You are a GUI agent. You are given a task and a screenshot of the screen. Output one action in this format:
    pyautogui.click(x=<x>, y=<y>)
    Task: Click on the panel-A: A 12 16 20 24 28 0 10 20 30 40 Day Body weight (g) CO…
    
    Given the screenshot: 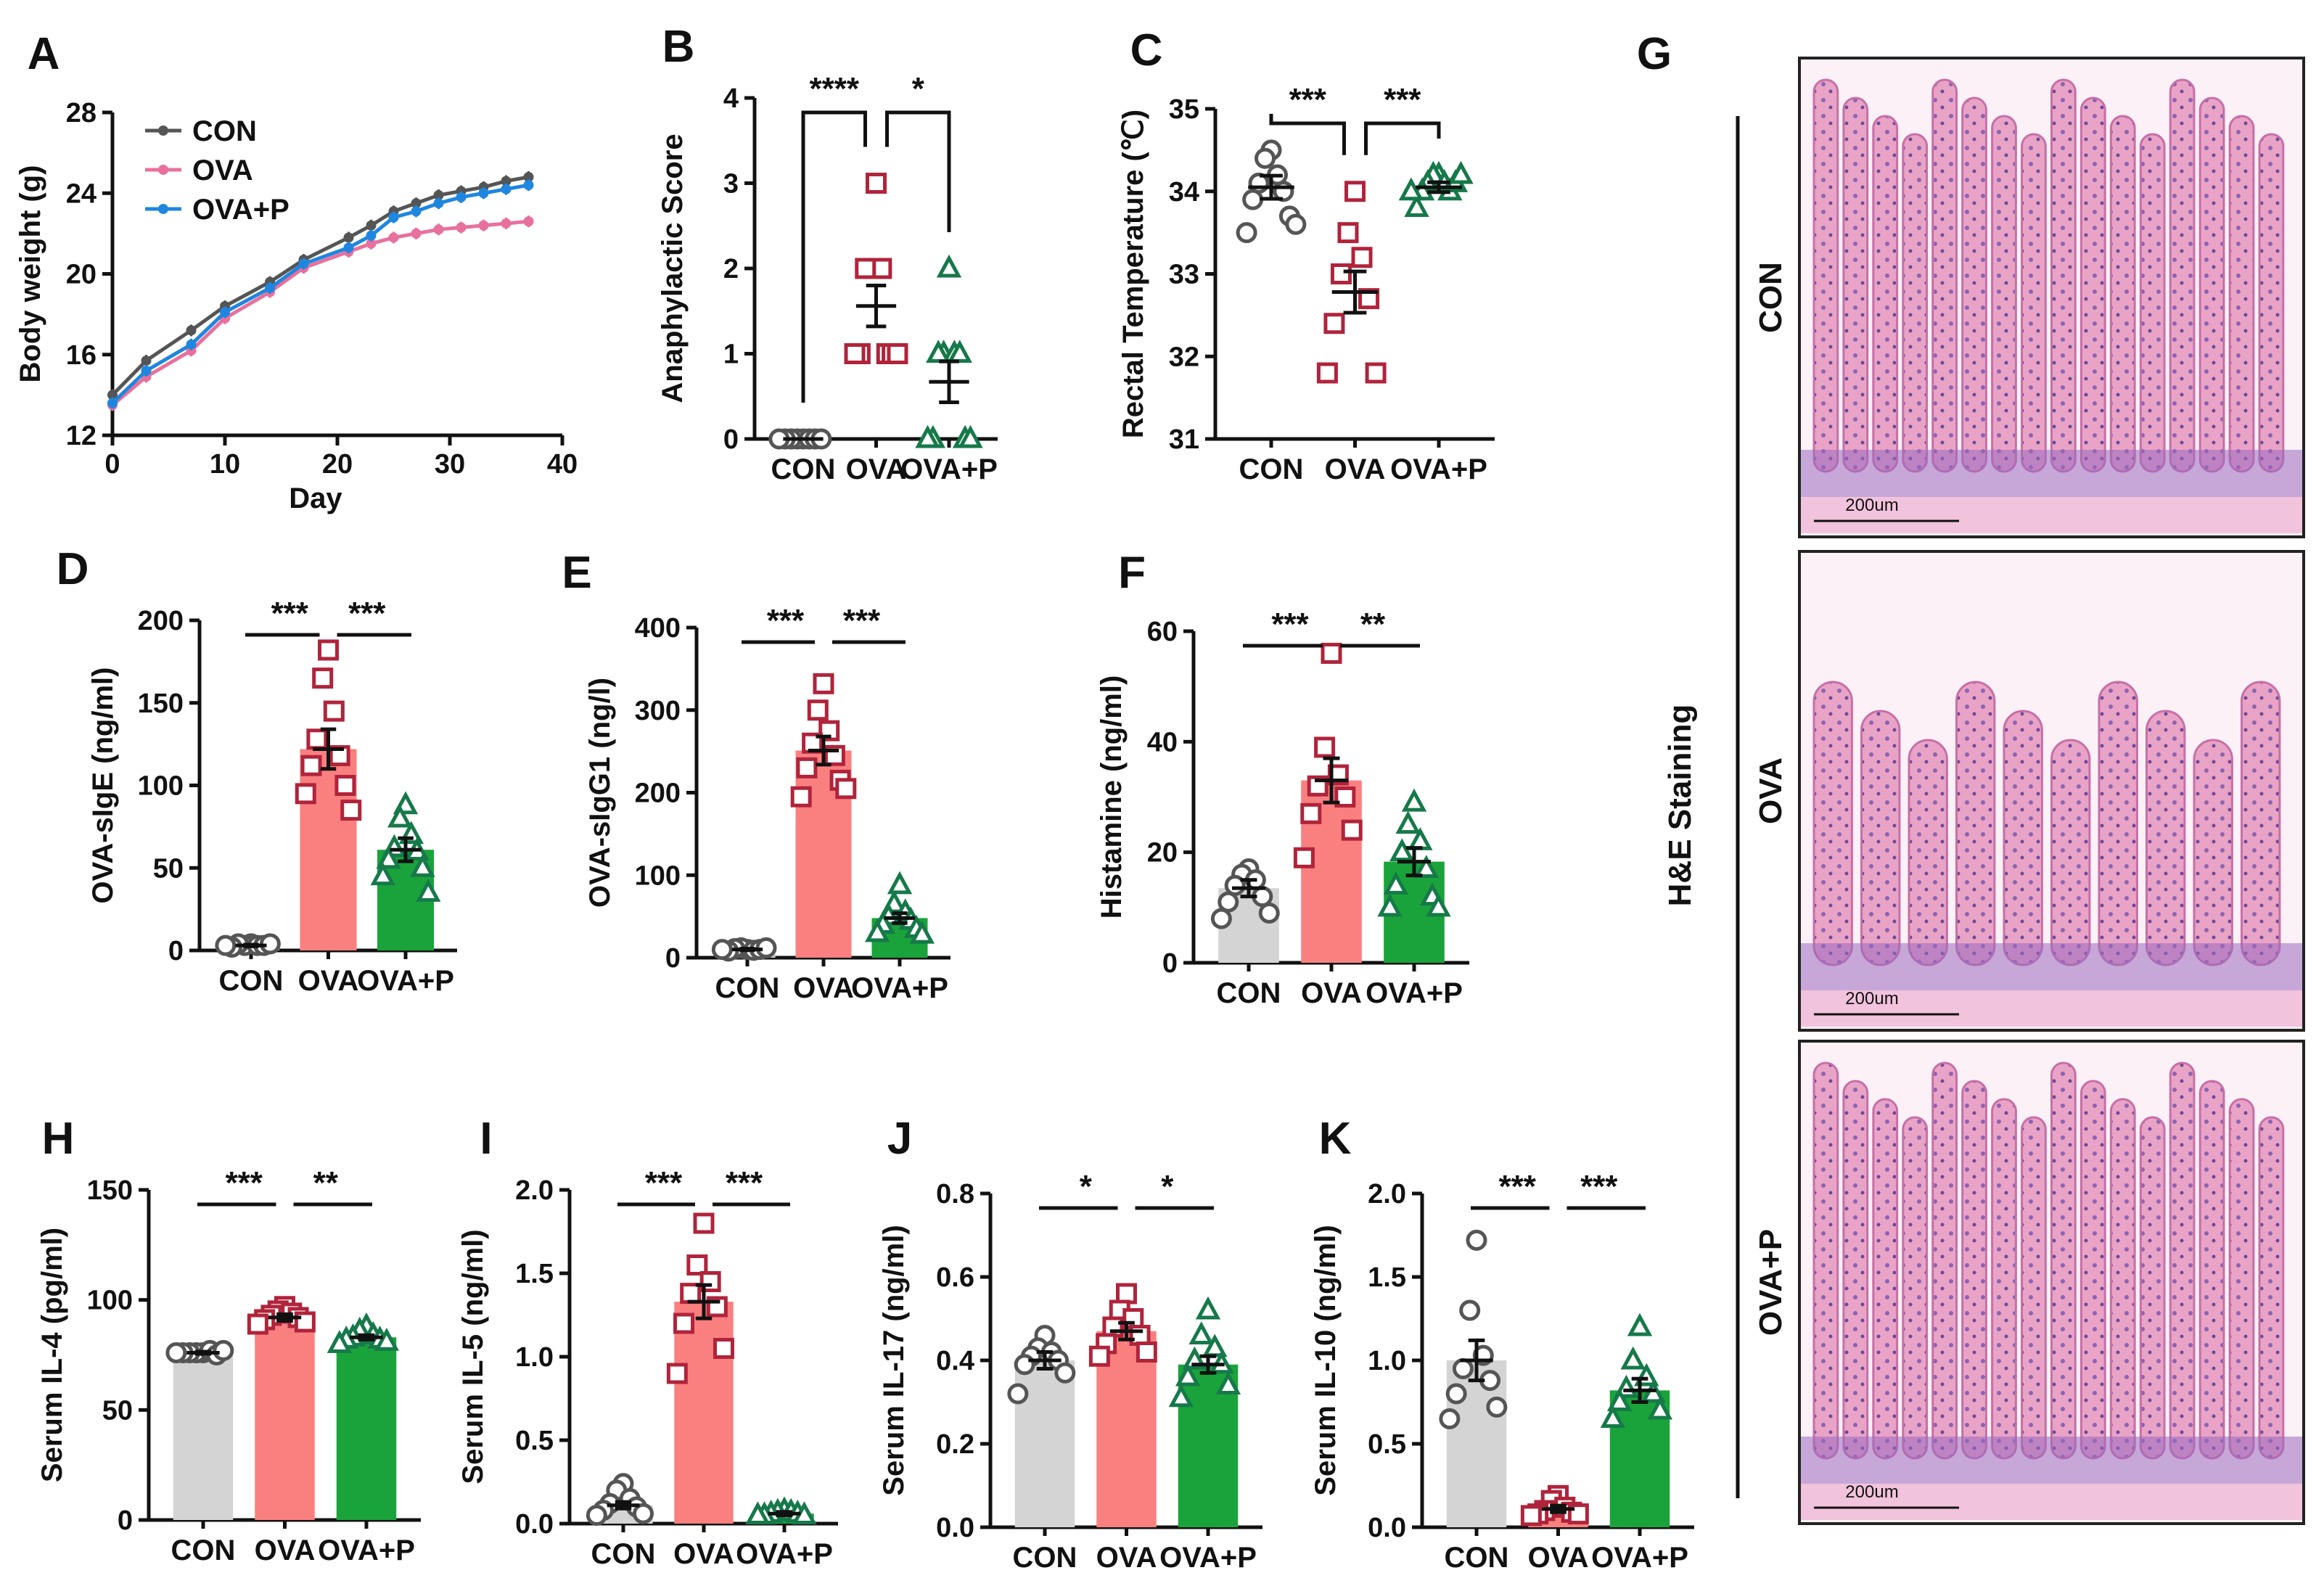 What is the action you would take?
    pyautogui.click(x=296, y=271)
    